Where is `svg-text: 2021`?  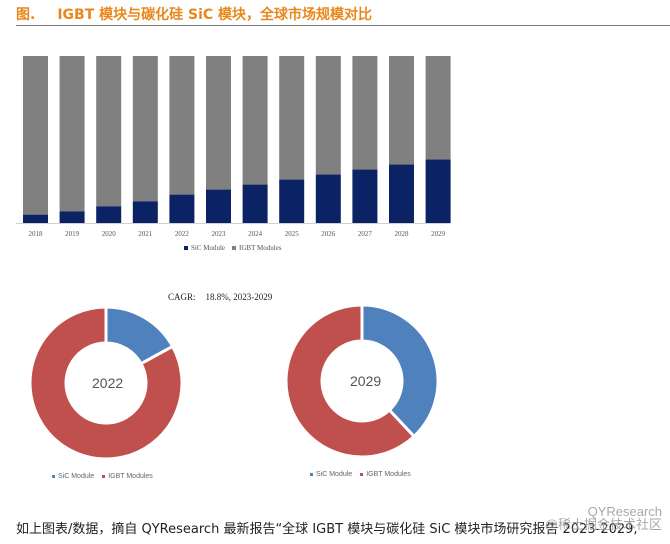
svg-text: 2021 is located at coordinates (145, 234).